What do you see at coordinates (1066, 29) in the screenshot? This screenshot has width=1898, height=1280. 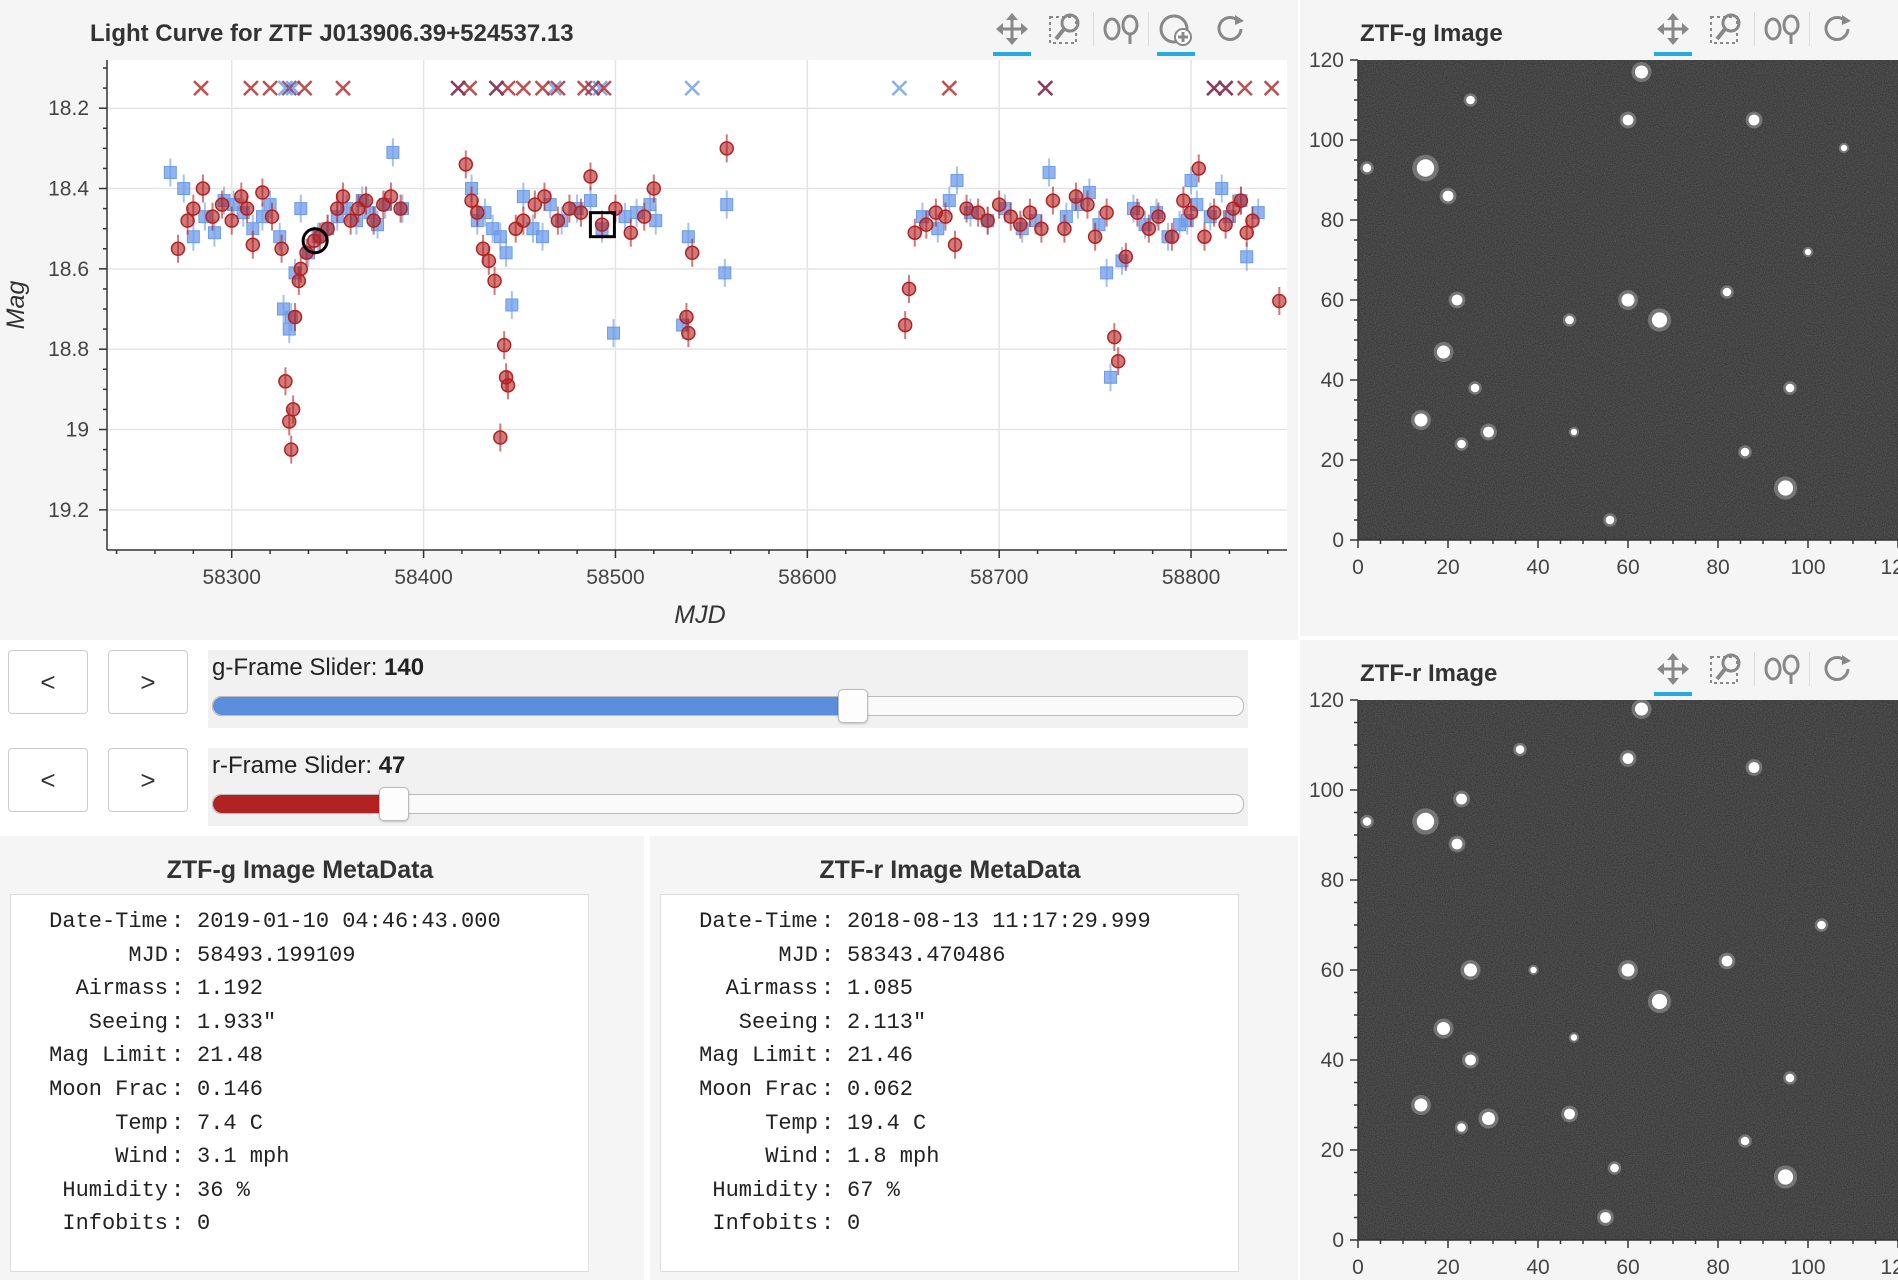 I see `box-zoom-tool-button` at bounding box center [1066, 29].